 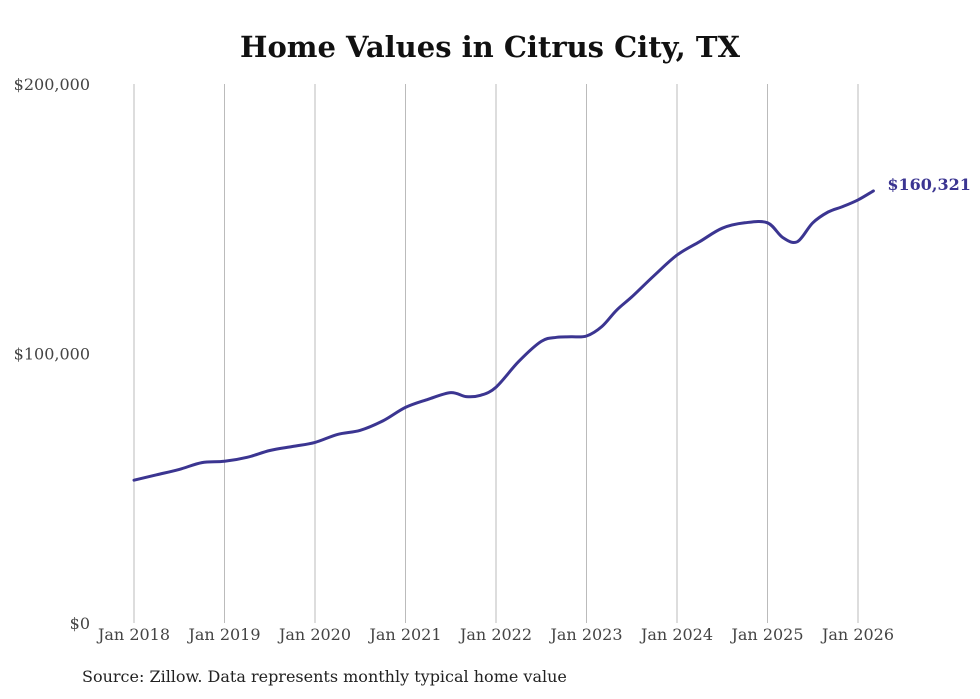 I want to click on x-tick-label: Jan 2021, so click(x=404, y=634).